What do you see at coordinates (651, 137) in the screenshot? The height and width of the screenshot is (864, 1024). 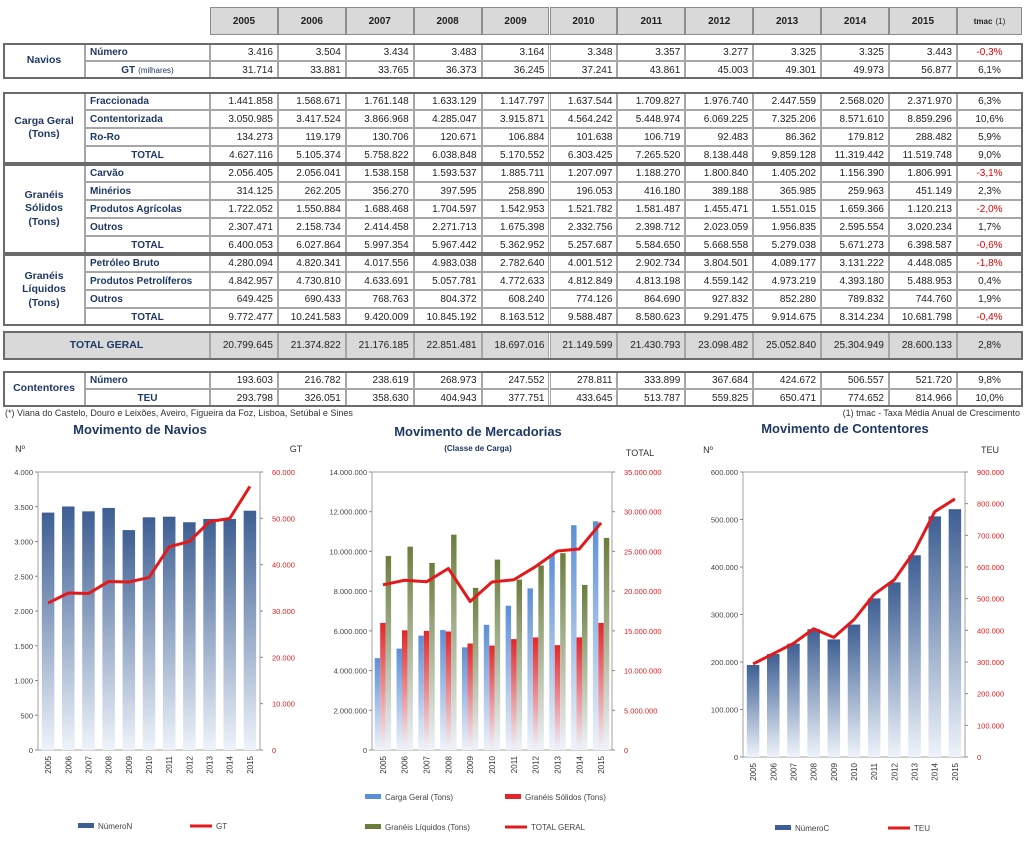 I see `cell: 106.719` at bounding box center [651, 137].